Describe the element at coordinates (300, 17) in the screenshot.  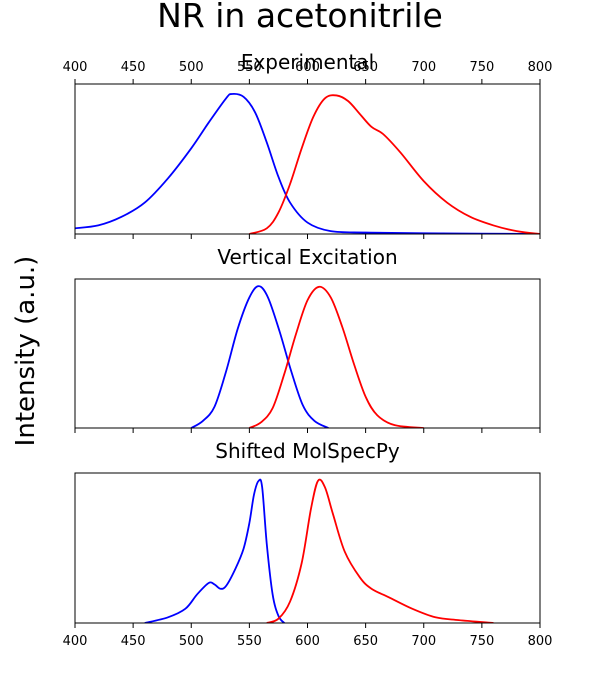
I see `figure-title: NR in acetonitrile` at that location.